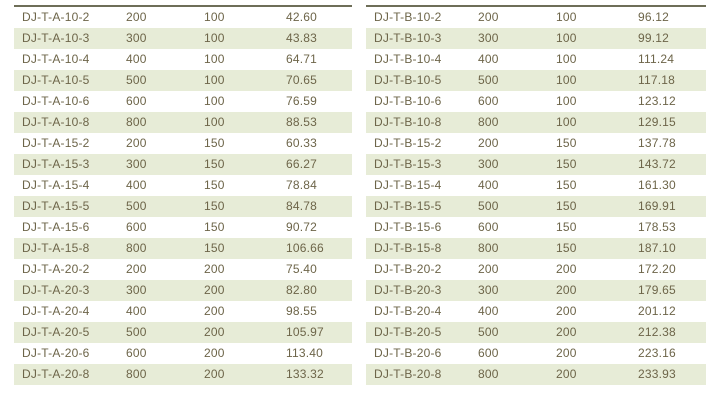 This screenshot has height=400, width=720. I want to click on model-code-cell: DJ-T-B-15-3, so click(408, 164).